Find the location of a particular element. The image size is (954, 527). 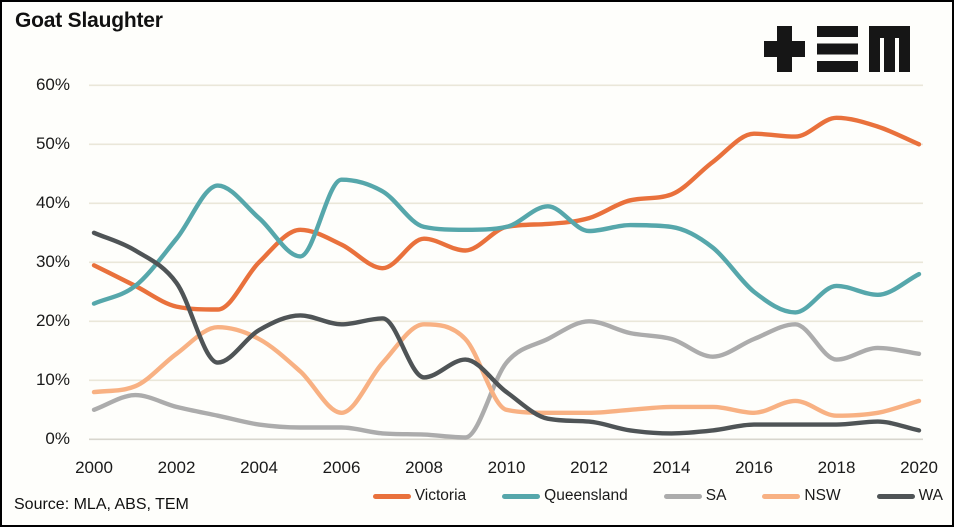

x-tick-label-2014: 2014 is located at coordinates (671, 467).